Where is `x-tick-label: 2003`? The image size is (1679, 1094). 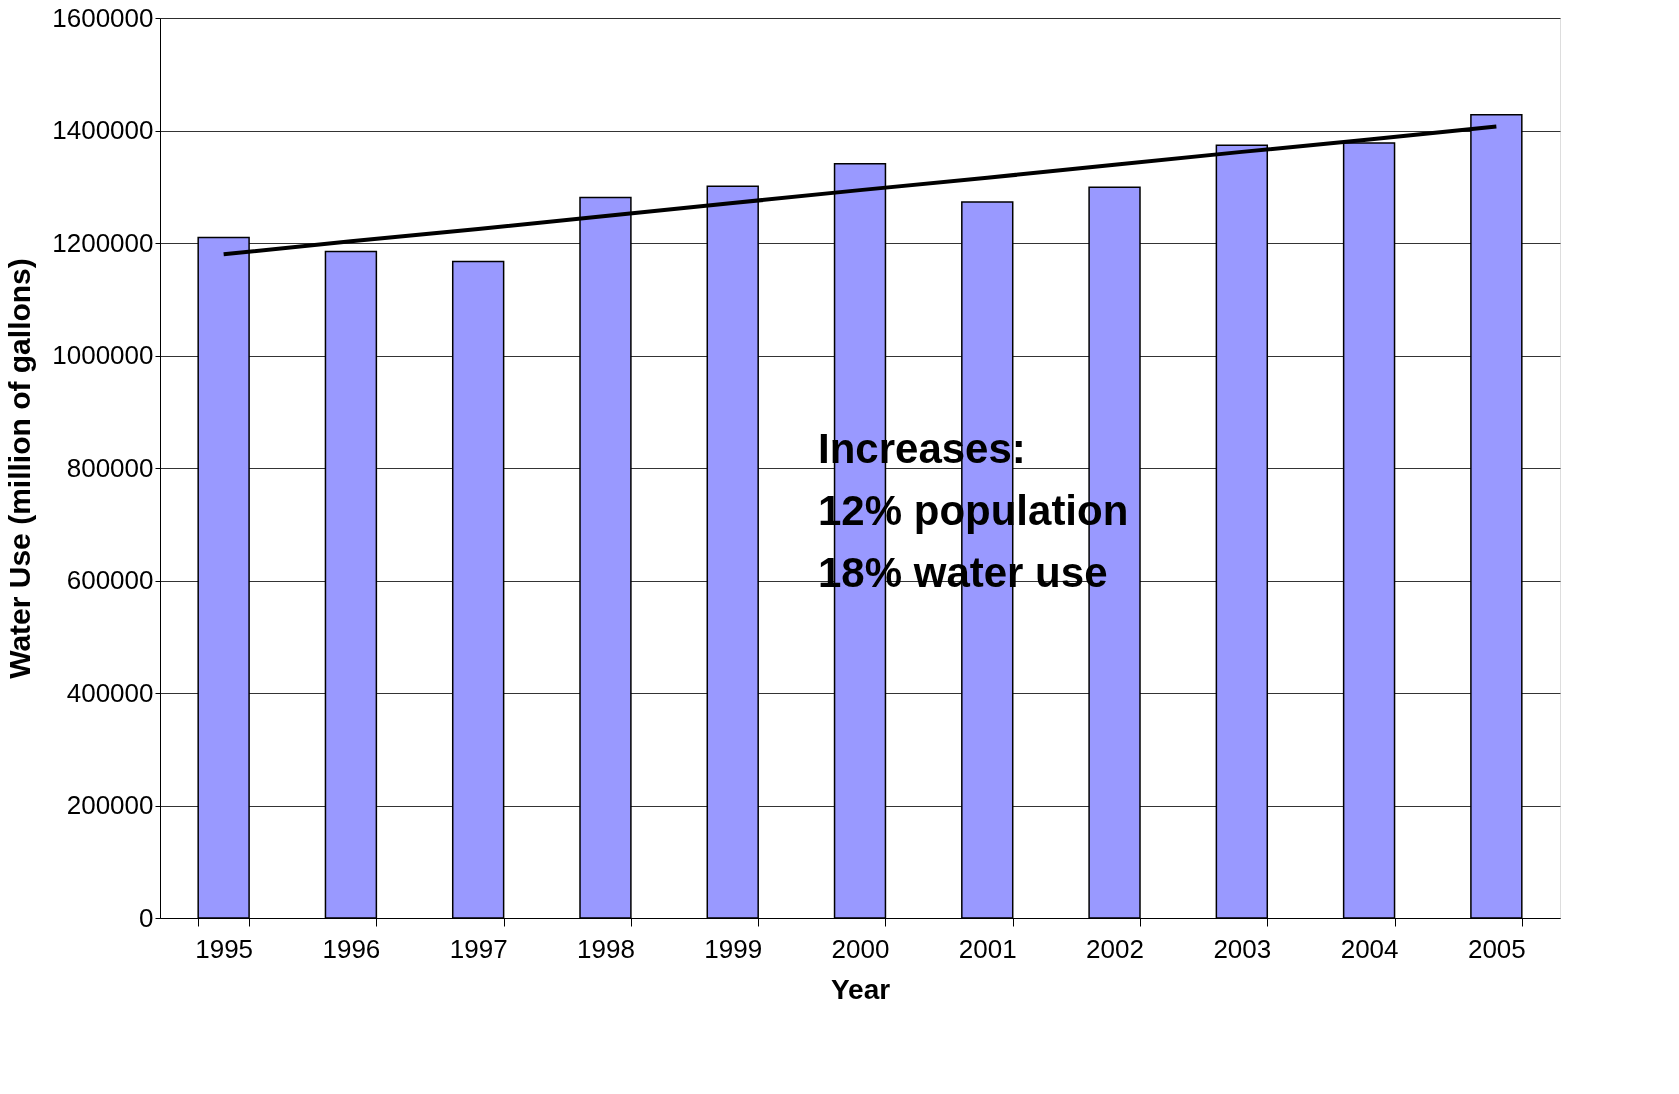
x-tick-label: 2003 is located at coordinates (1242, 948).